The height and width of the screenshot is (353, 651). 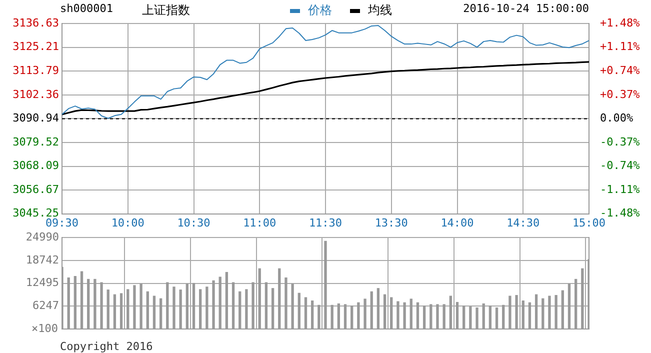 I want to click on y-tick-label: 24990, so click(x=42, y=237).